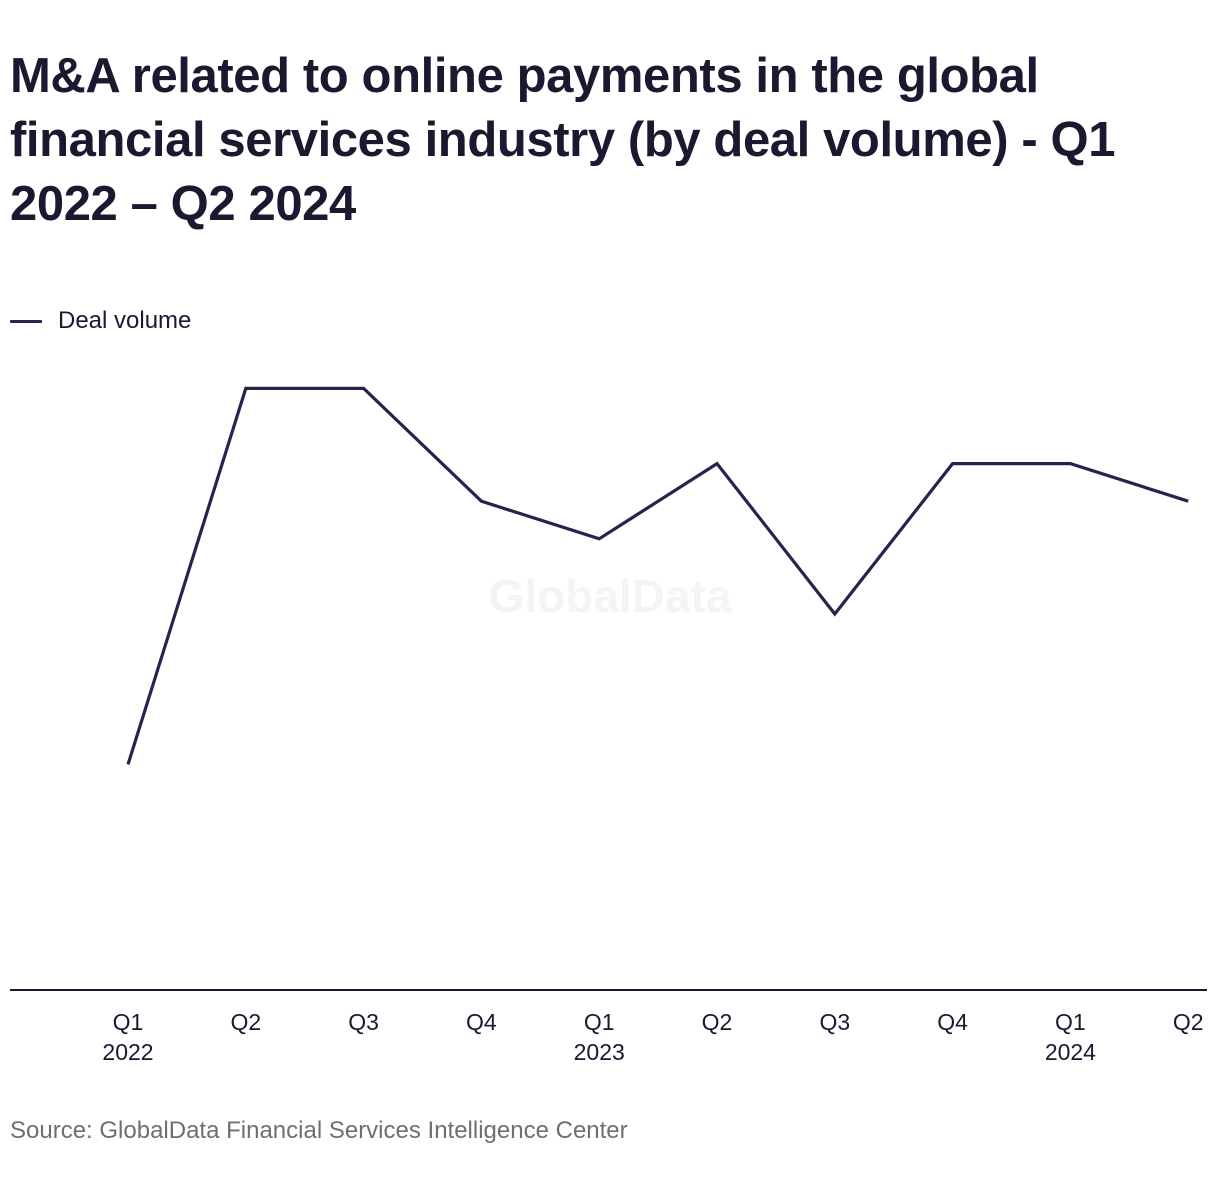  I want to click on legend: Deal volume, so click(100, 321).